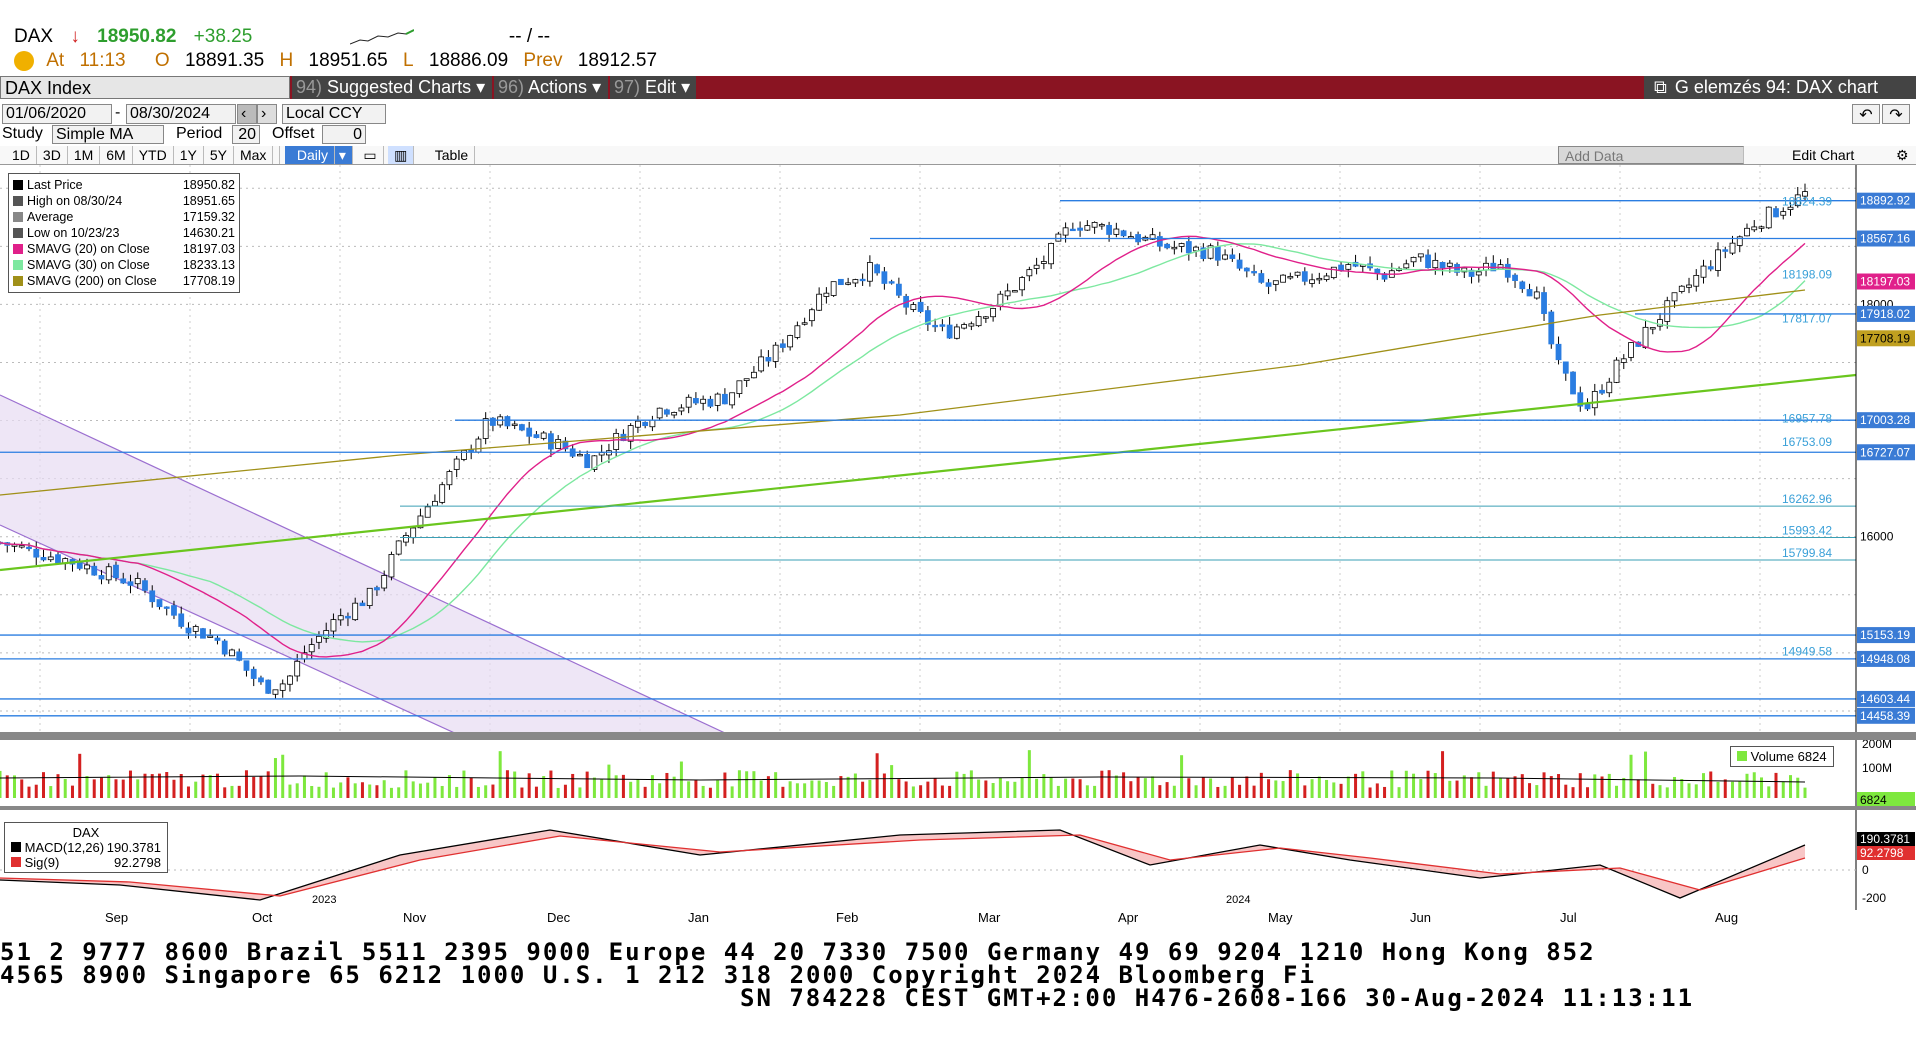 The height and width of the screenshot is (1051, 1916). Describe the element at coordinates (1885, 338) in the screenshot. I see `price-tag-label: 17708.19` at that location.